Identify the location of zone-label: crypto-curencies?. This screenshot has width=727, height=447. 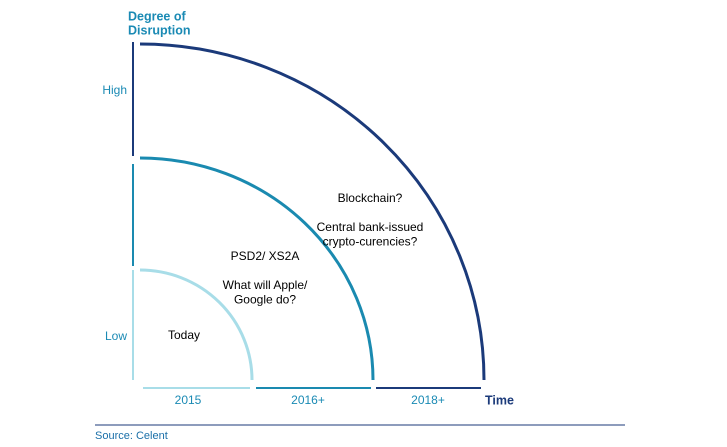
(370, 242).